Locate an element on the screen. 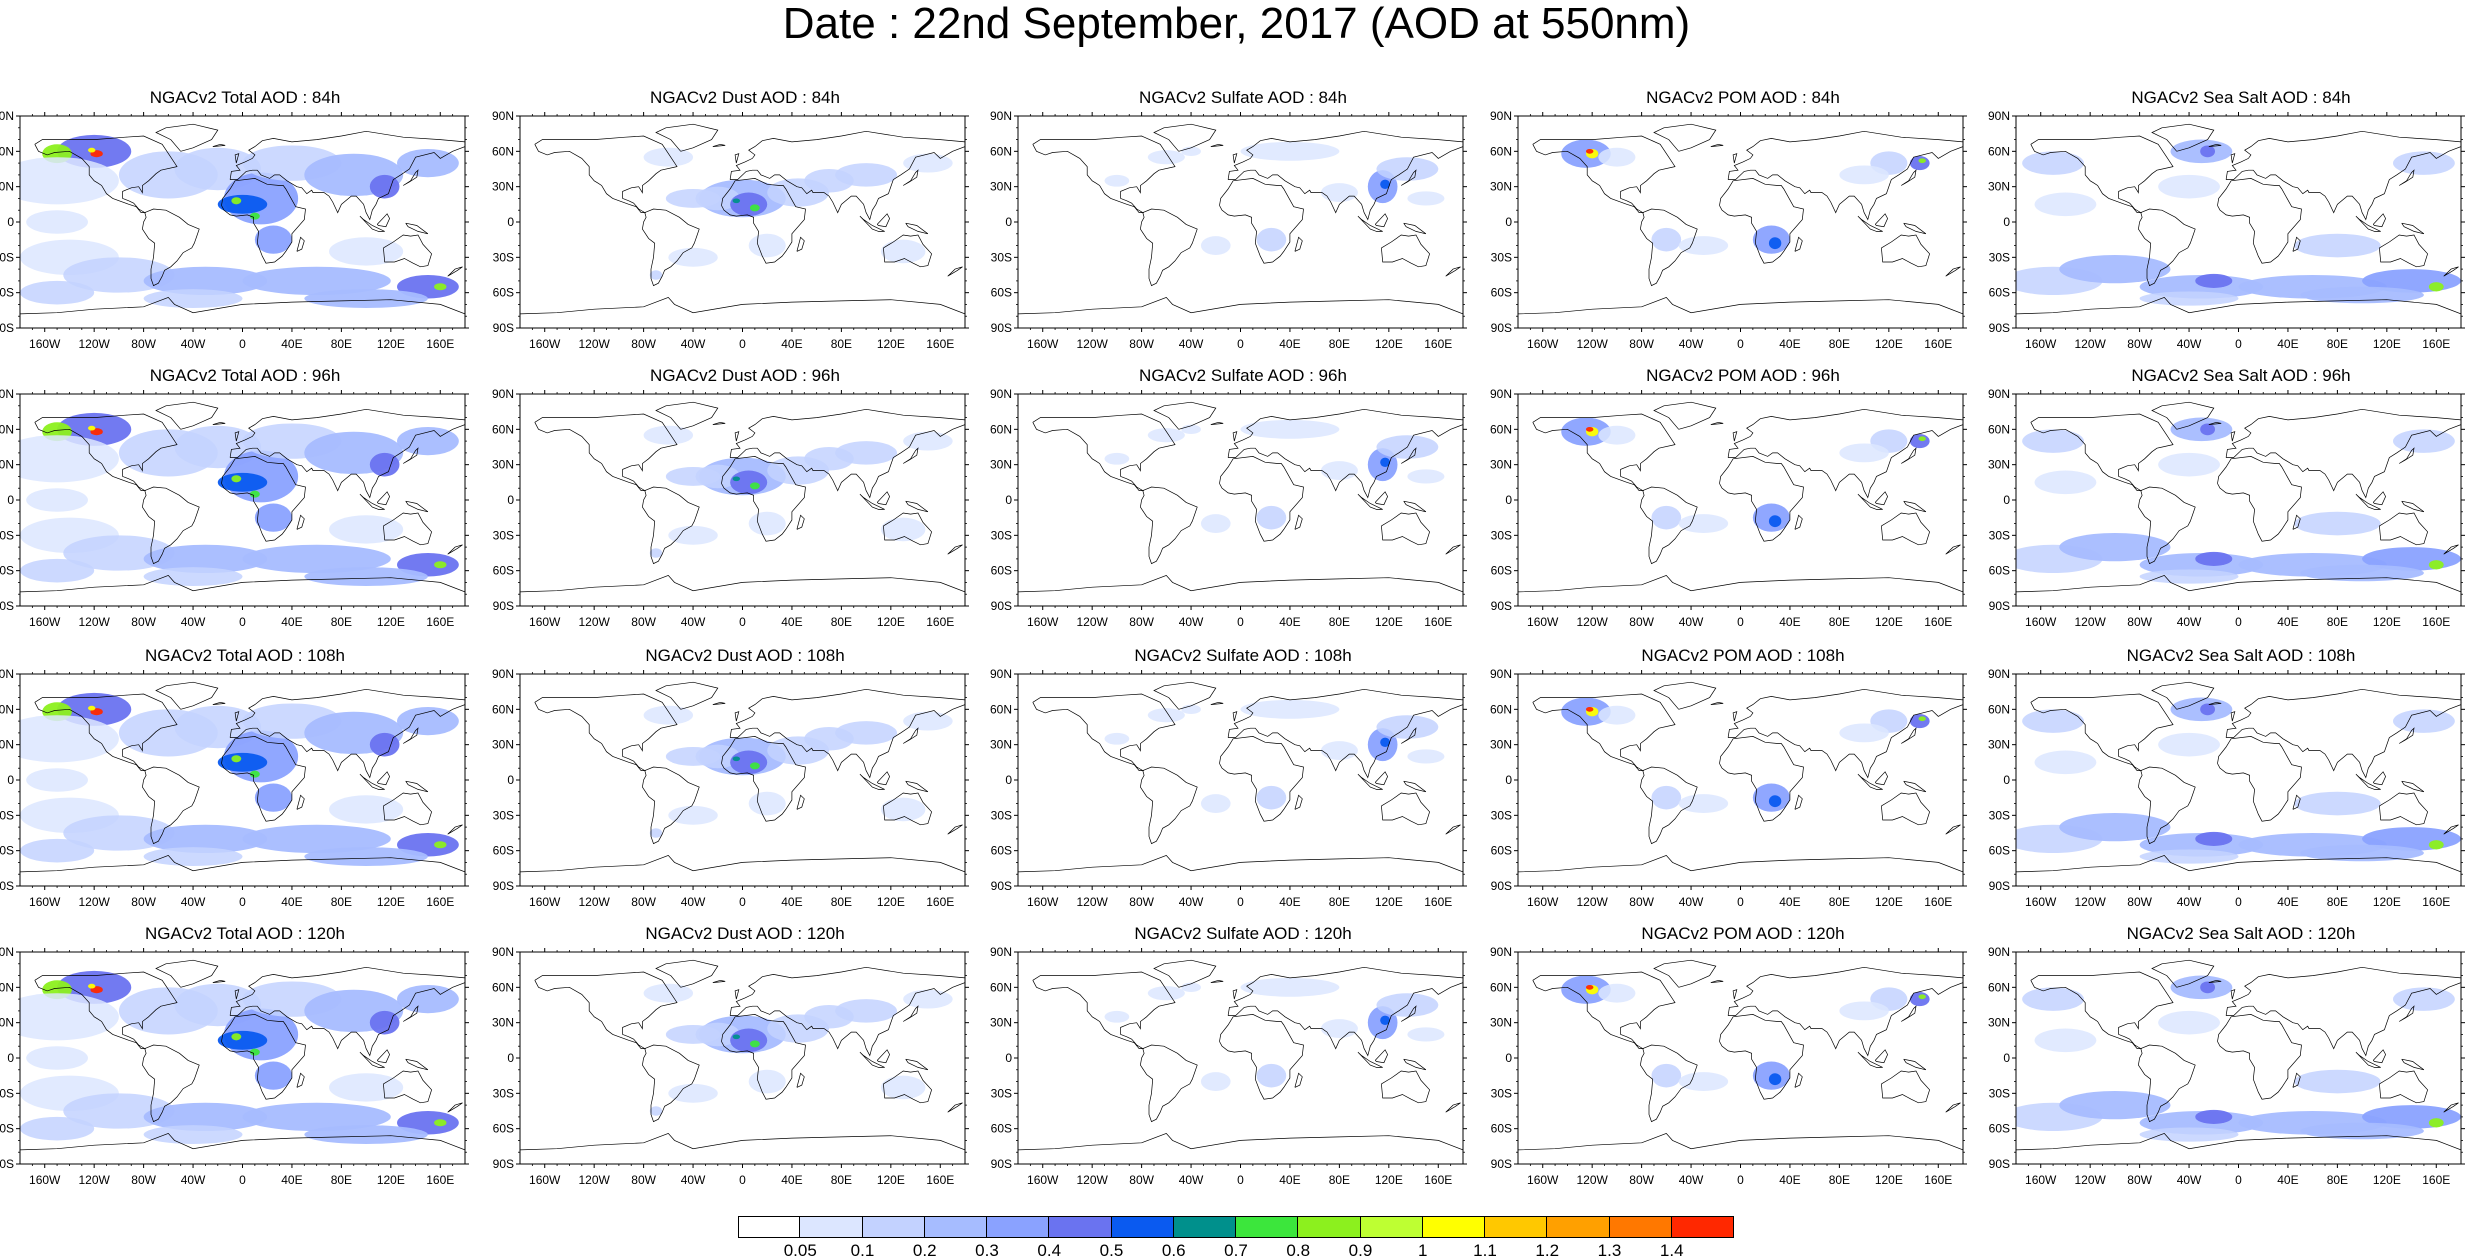 The width and height of the screenshot is (2473, 1260). lat-label: 30S is located at coordinates (7, 815).